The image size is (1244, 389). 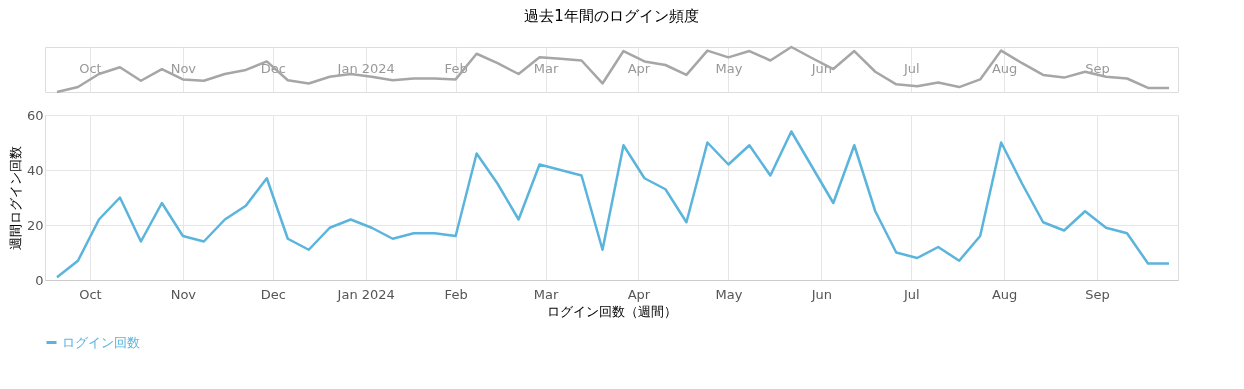 What do you see at coordinates (611, 15) in the screenshot?
I see `chart-title: 過去1年間のログイン頻度` at bounding box center [611, 15].